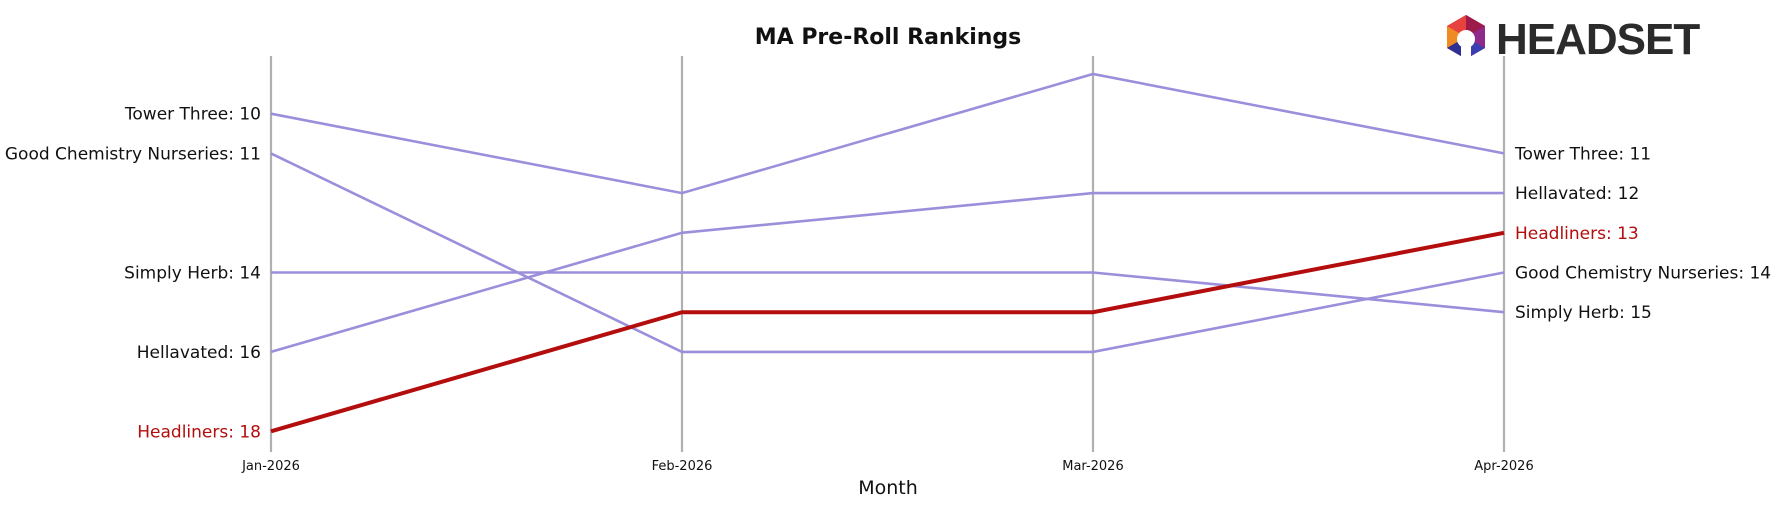 This screenshot has width=1775, height=507. Describe the element at coordinates (888, 488) in the screenshot. I see `x-axis-label: Month` at that location.